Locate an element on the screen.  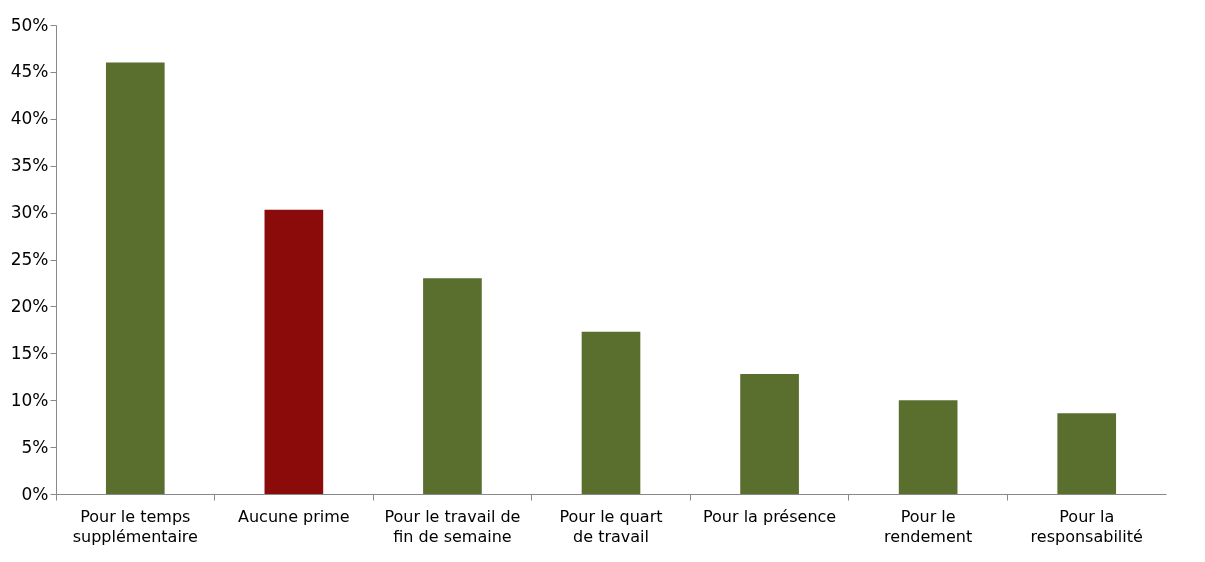
y-tick-label: 30% is located at coordinates (29, 212).